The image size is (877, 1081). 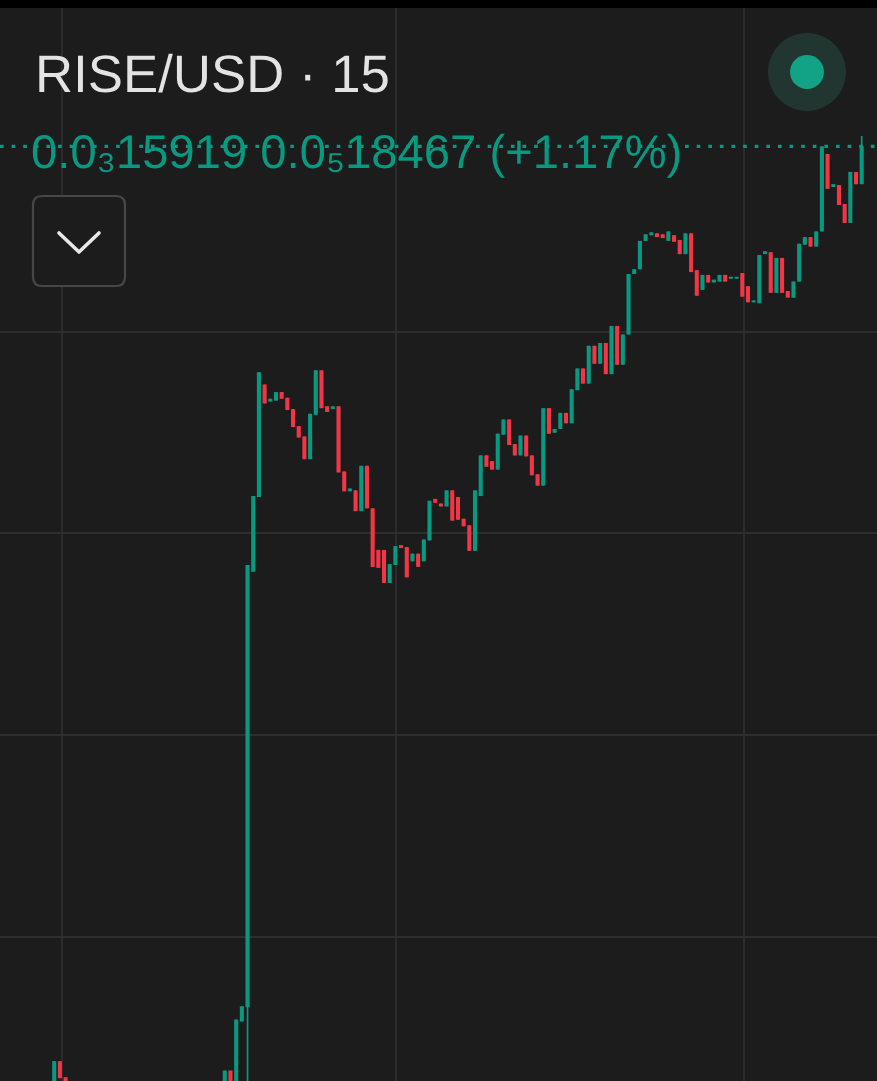 I want to click on chart-title: RISE/USD · 15, so click(x=213, y=73).